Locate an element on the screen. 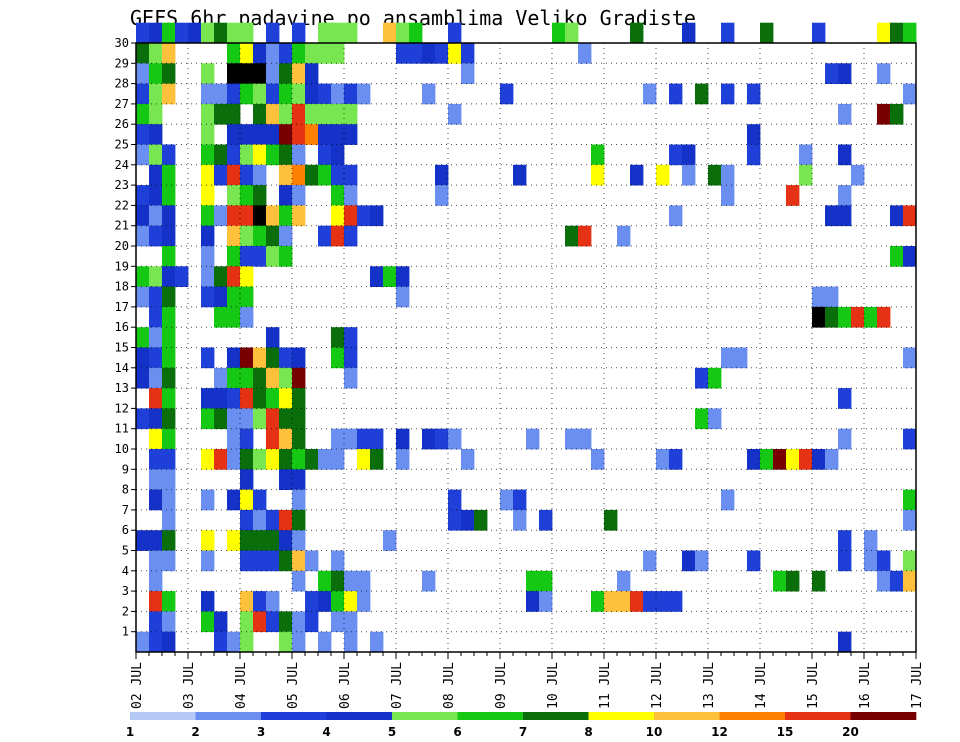 This screenshot has width=960, height=742. y-tick-label: 13 is located at coordinates (122, 388).